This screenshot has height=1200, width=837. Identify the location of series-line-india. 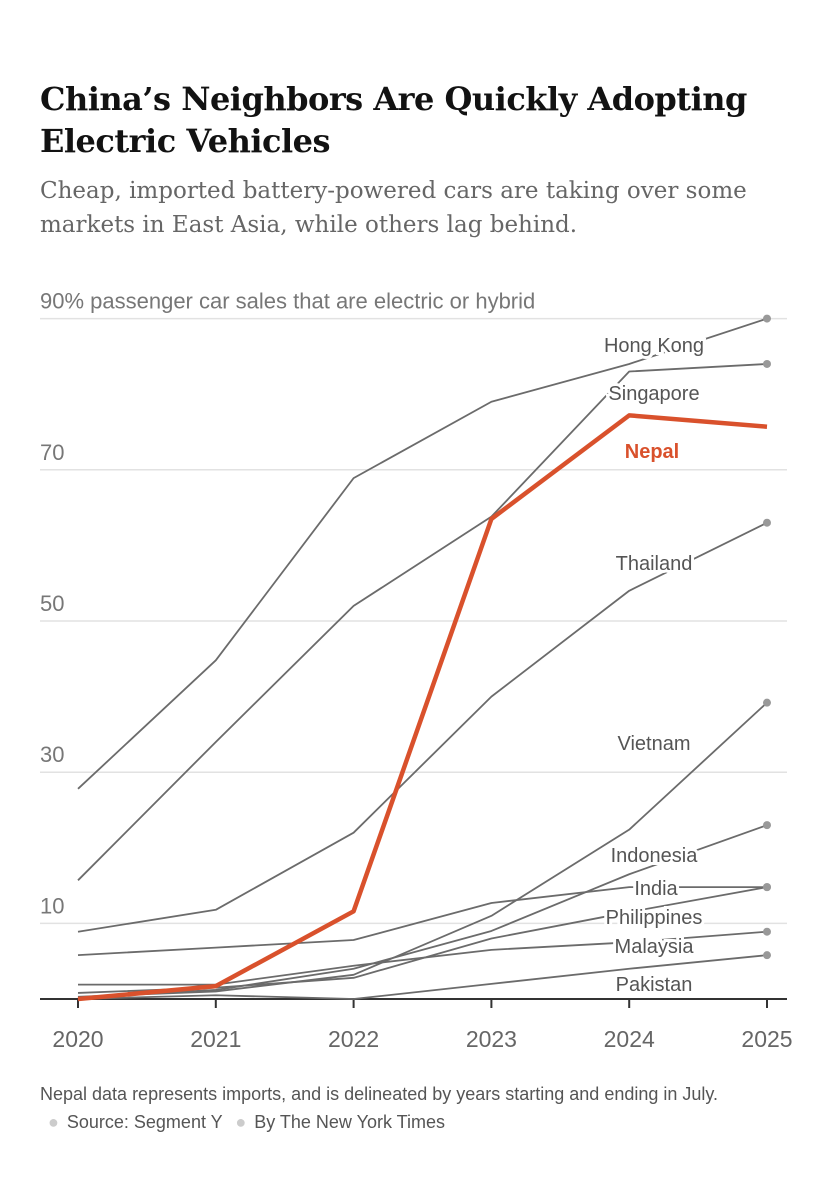
(422, 921).